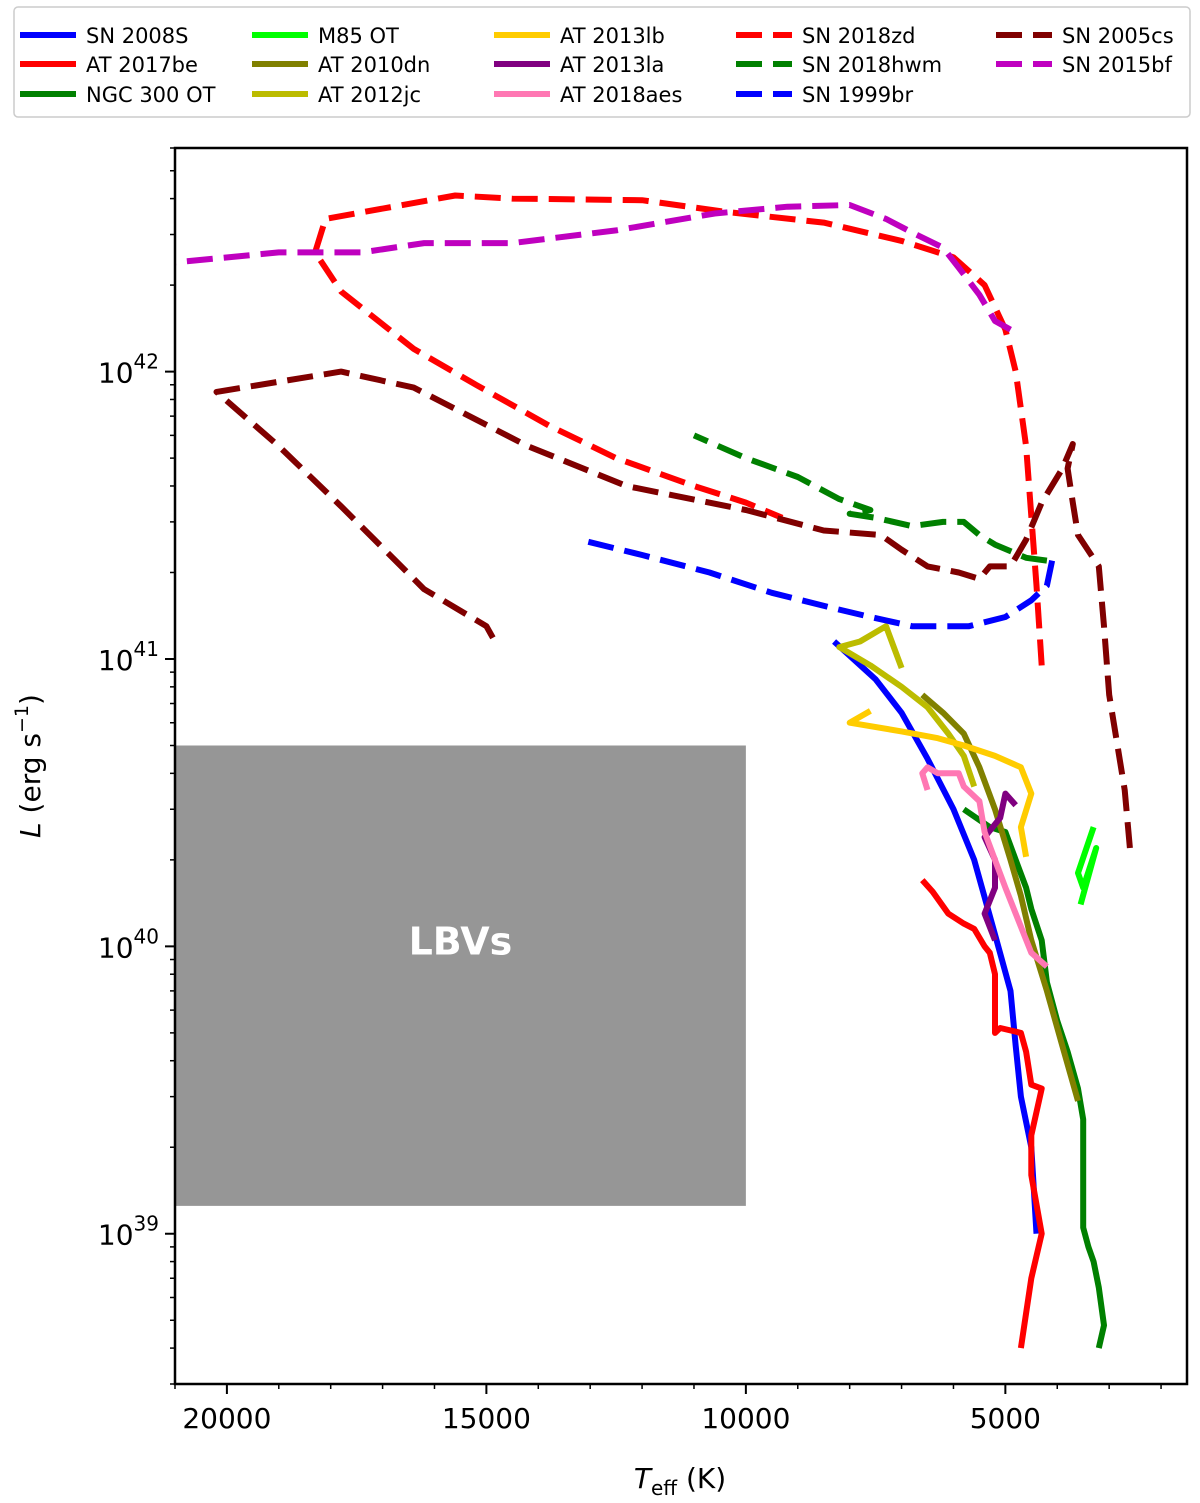 The width and height of the screenshot is (1200, 1503). Describe the element at coordinates (907, 705) in the screenshot. I see `series-line-at-2012jc` at that location.